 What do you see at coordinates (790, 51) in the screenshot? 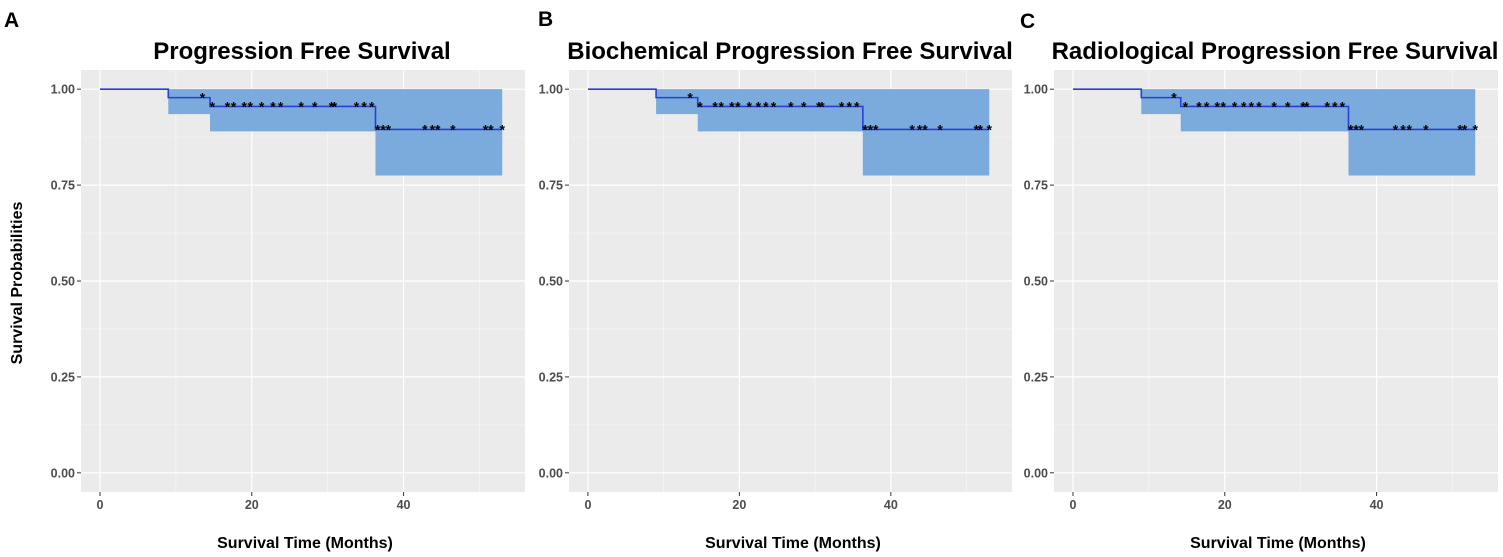
I see `chart-title-b: Biochemical Progression Free Survival` at bounding box center [790, 51].